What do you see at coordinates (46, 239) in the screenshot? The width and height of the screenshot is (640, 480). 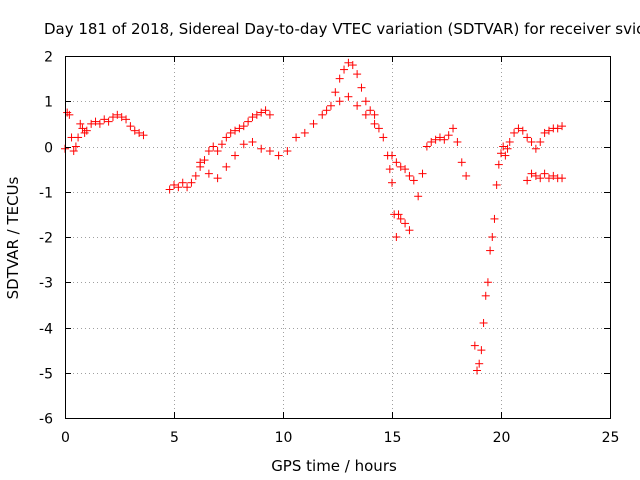 I see `y-tick-label: -2` at bounding box center [46, 239].